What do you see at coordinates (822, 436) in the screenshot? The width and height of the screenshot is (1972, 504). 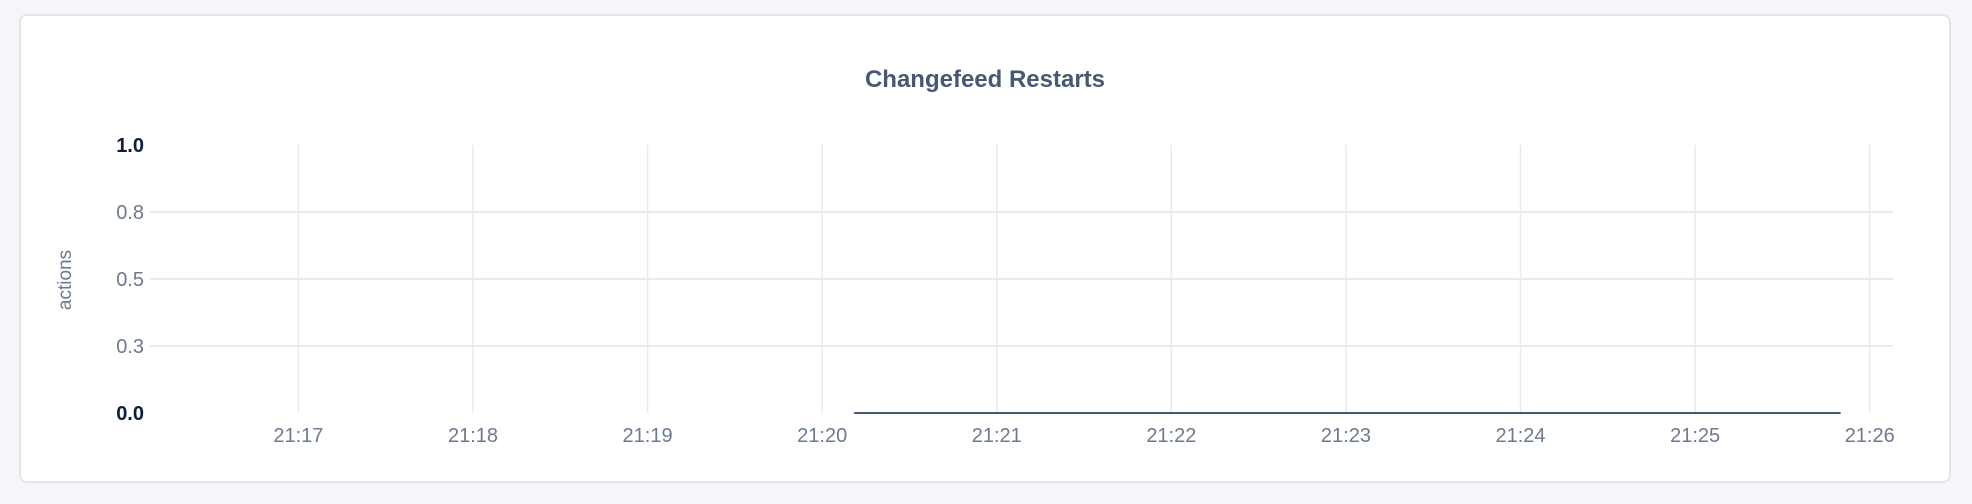 I see `x-tick-label: 21:20` at bounding box center [822, 436].